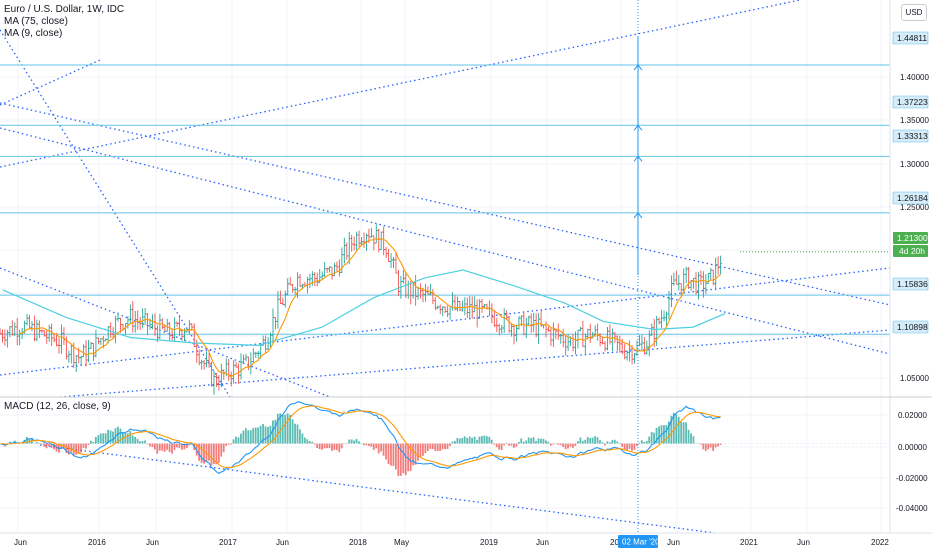 The width and height of the screenshot is (932, 550). Describe the element at coordinates (64, 9) in the screenshot. I see `symbol-title: Euro / U.S. Dollar, 1W, IDC` at that location.